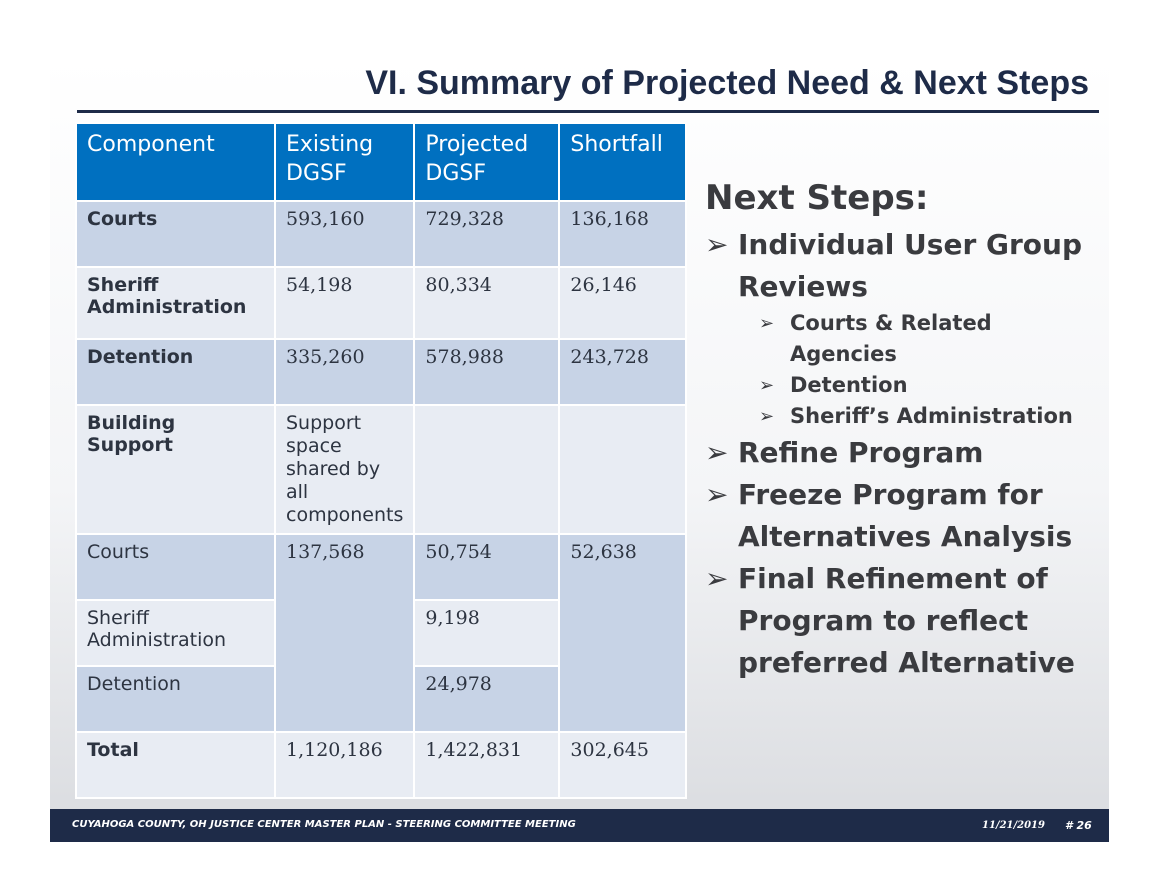 The width and height of the screenshot is (1155, 893). What do you see at coordinates (861, 452) in the screenshot?
I see `next-step-text: Refine Program` at bounding box center [861, 452].